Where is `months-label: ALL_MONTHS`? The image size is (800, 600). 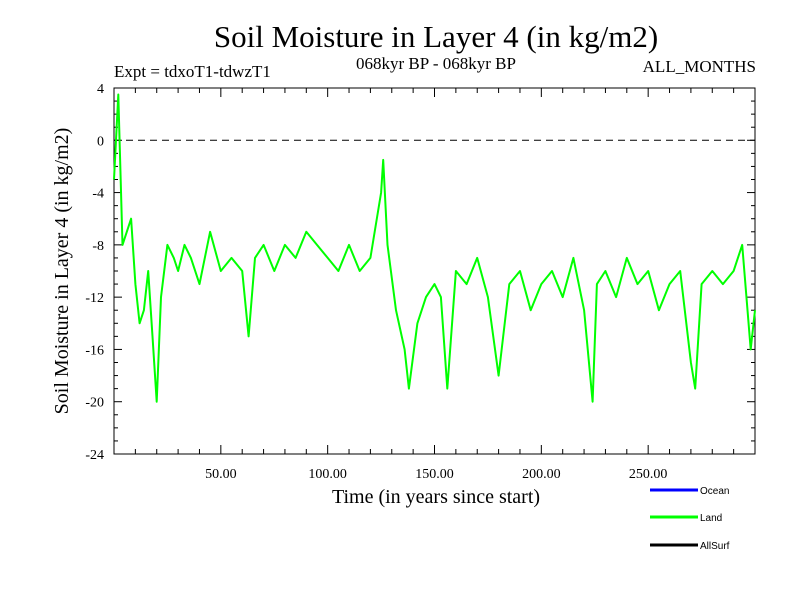 months-label: ALL_MONTHS is located at coordinates (699, 66).